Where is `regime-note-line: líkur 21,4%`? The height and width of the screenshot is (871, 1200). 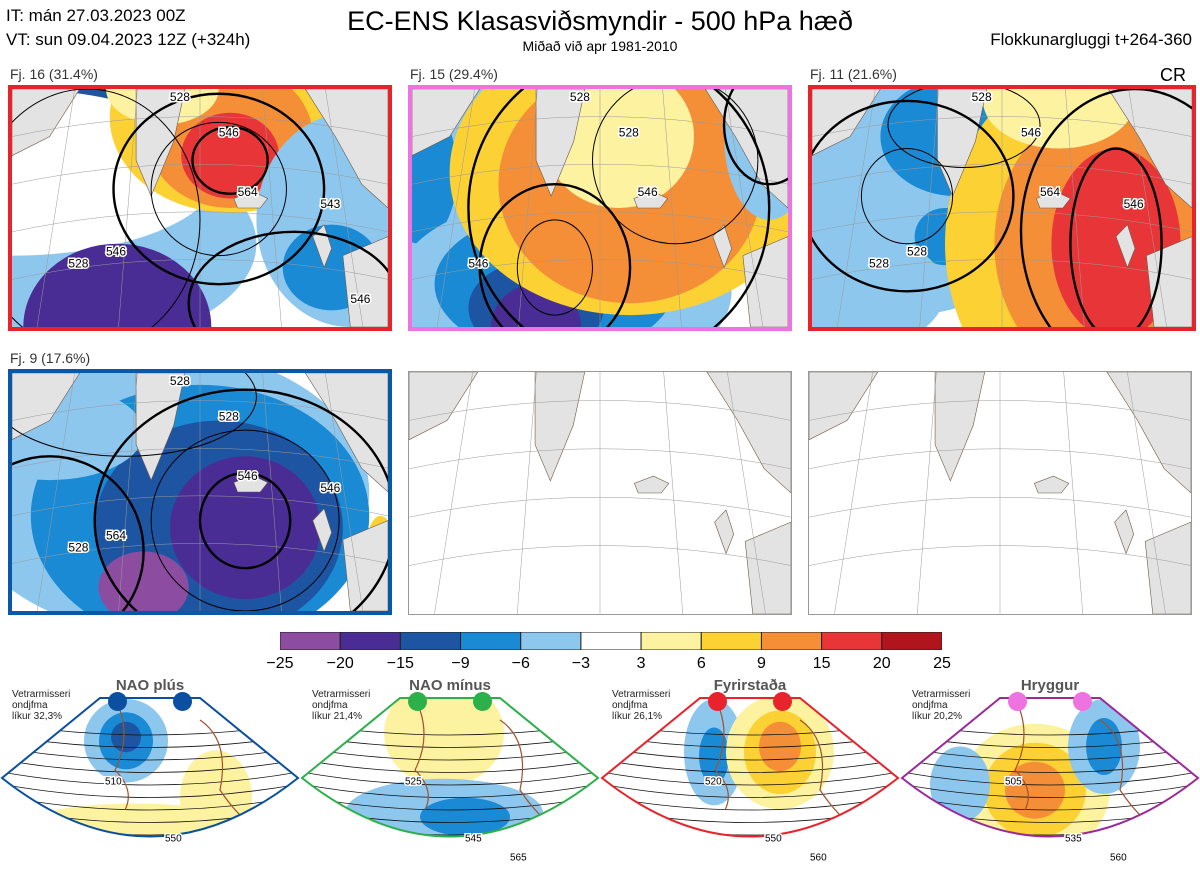 regime-note-line: líkur 21,4% is located at coordinates (337, 716).